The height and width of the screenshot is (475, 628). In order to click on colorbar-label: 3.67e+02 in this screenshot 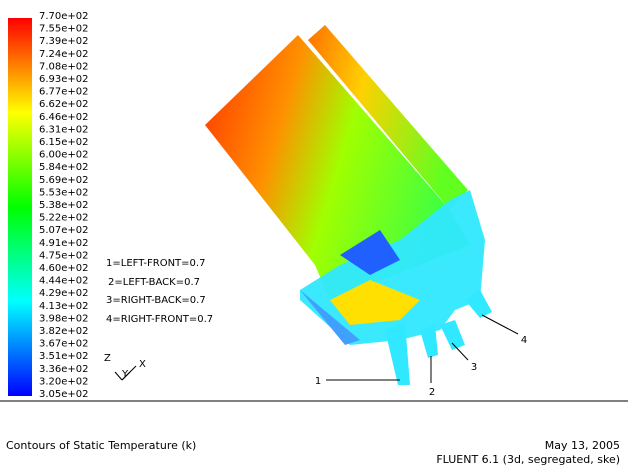, I will do `click(64, 344)`.